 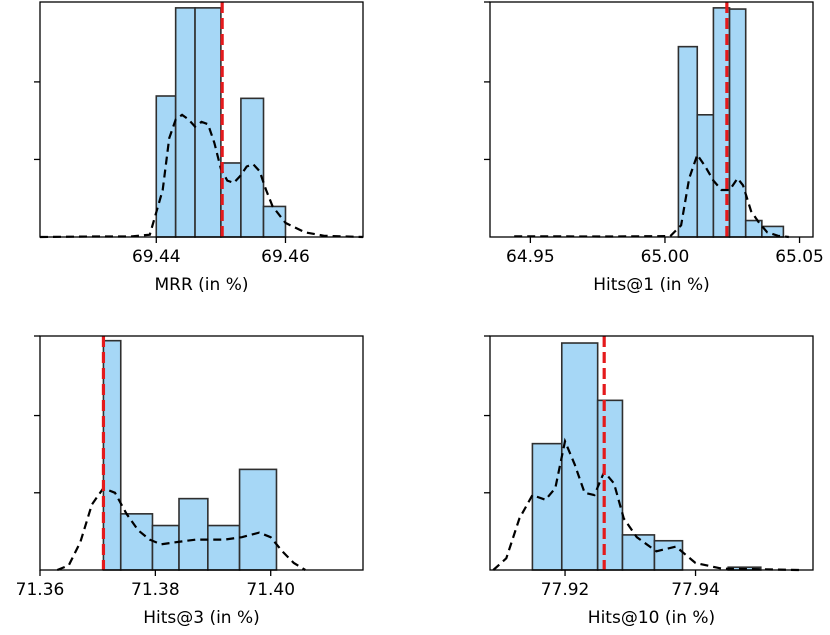 What do you see at coordinates (40, 590) in the screenshot?
I see `x-tick-label-hits-at-3-1: 71.36` at bounding box center [40, 590].